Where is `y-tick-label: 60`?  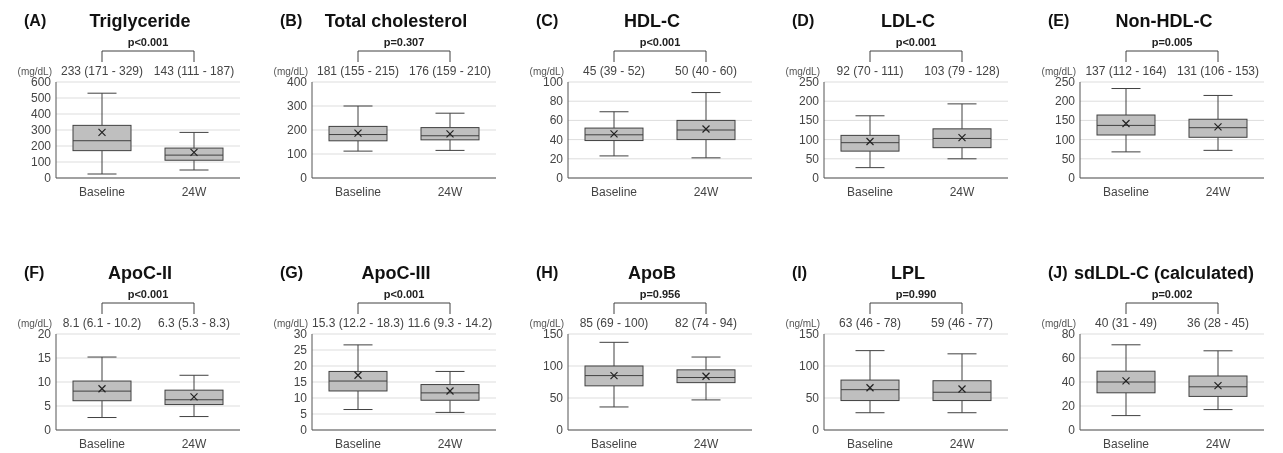 y-tick-label: 60 is located at coordinates (556, 120).